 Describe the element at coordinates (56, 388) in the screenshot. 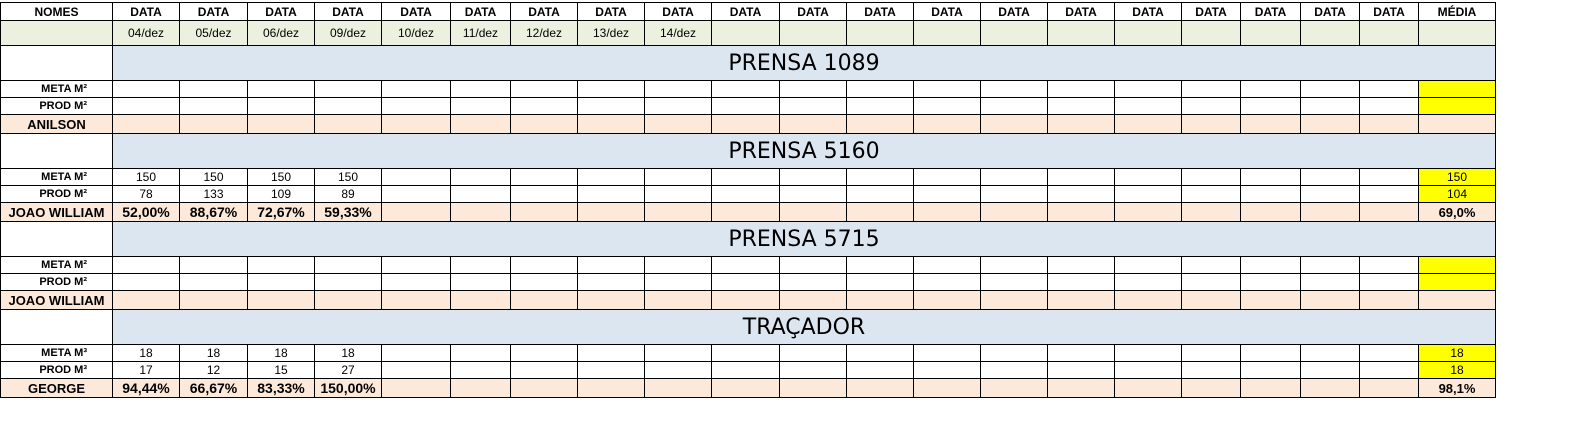

I see `operator-name: GEORGE` at that location.